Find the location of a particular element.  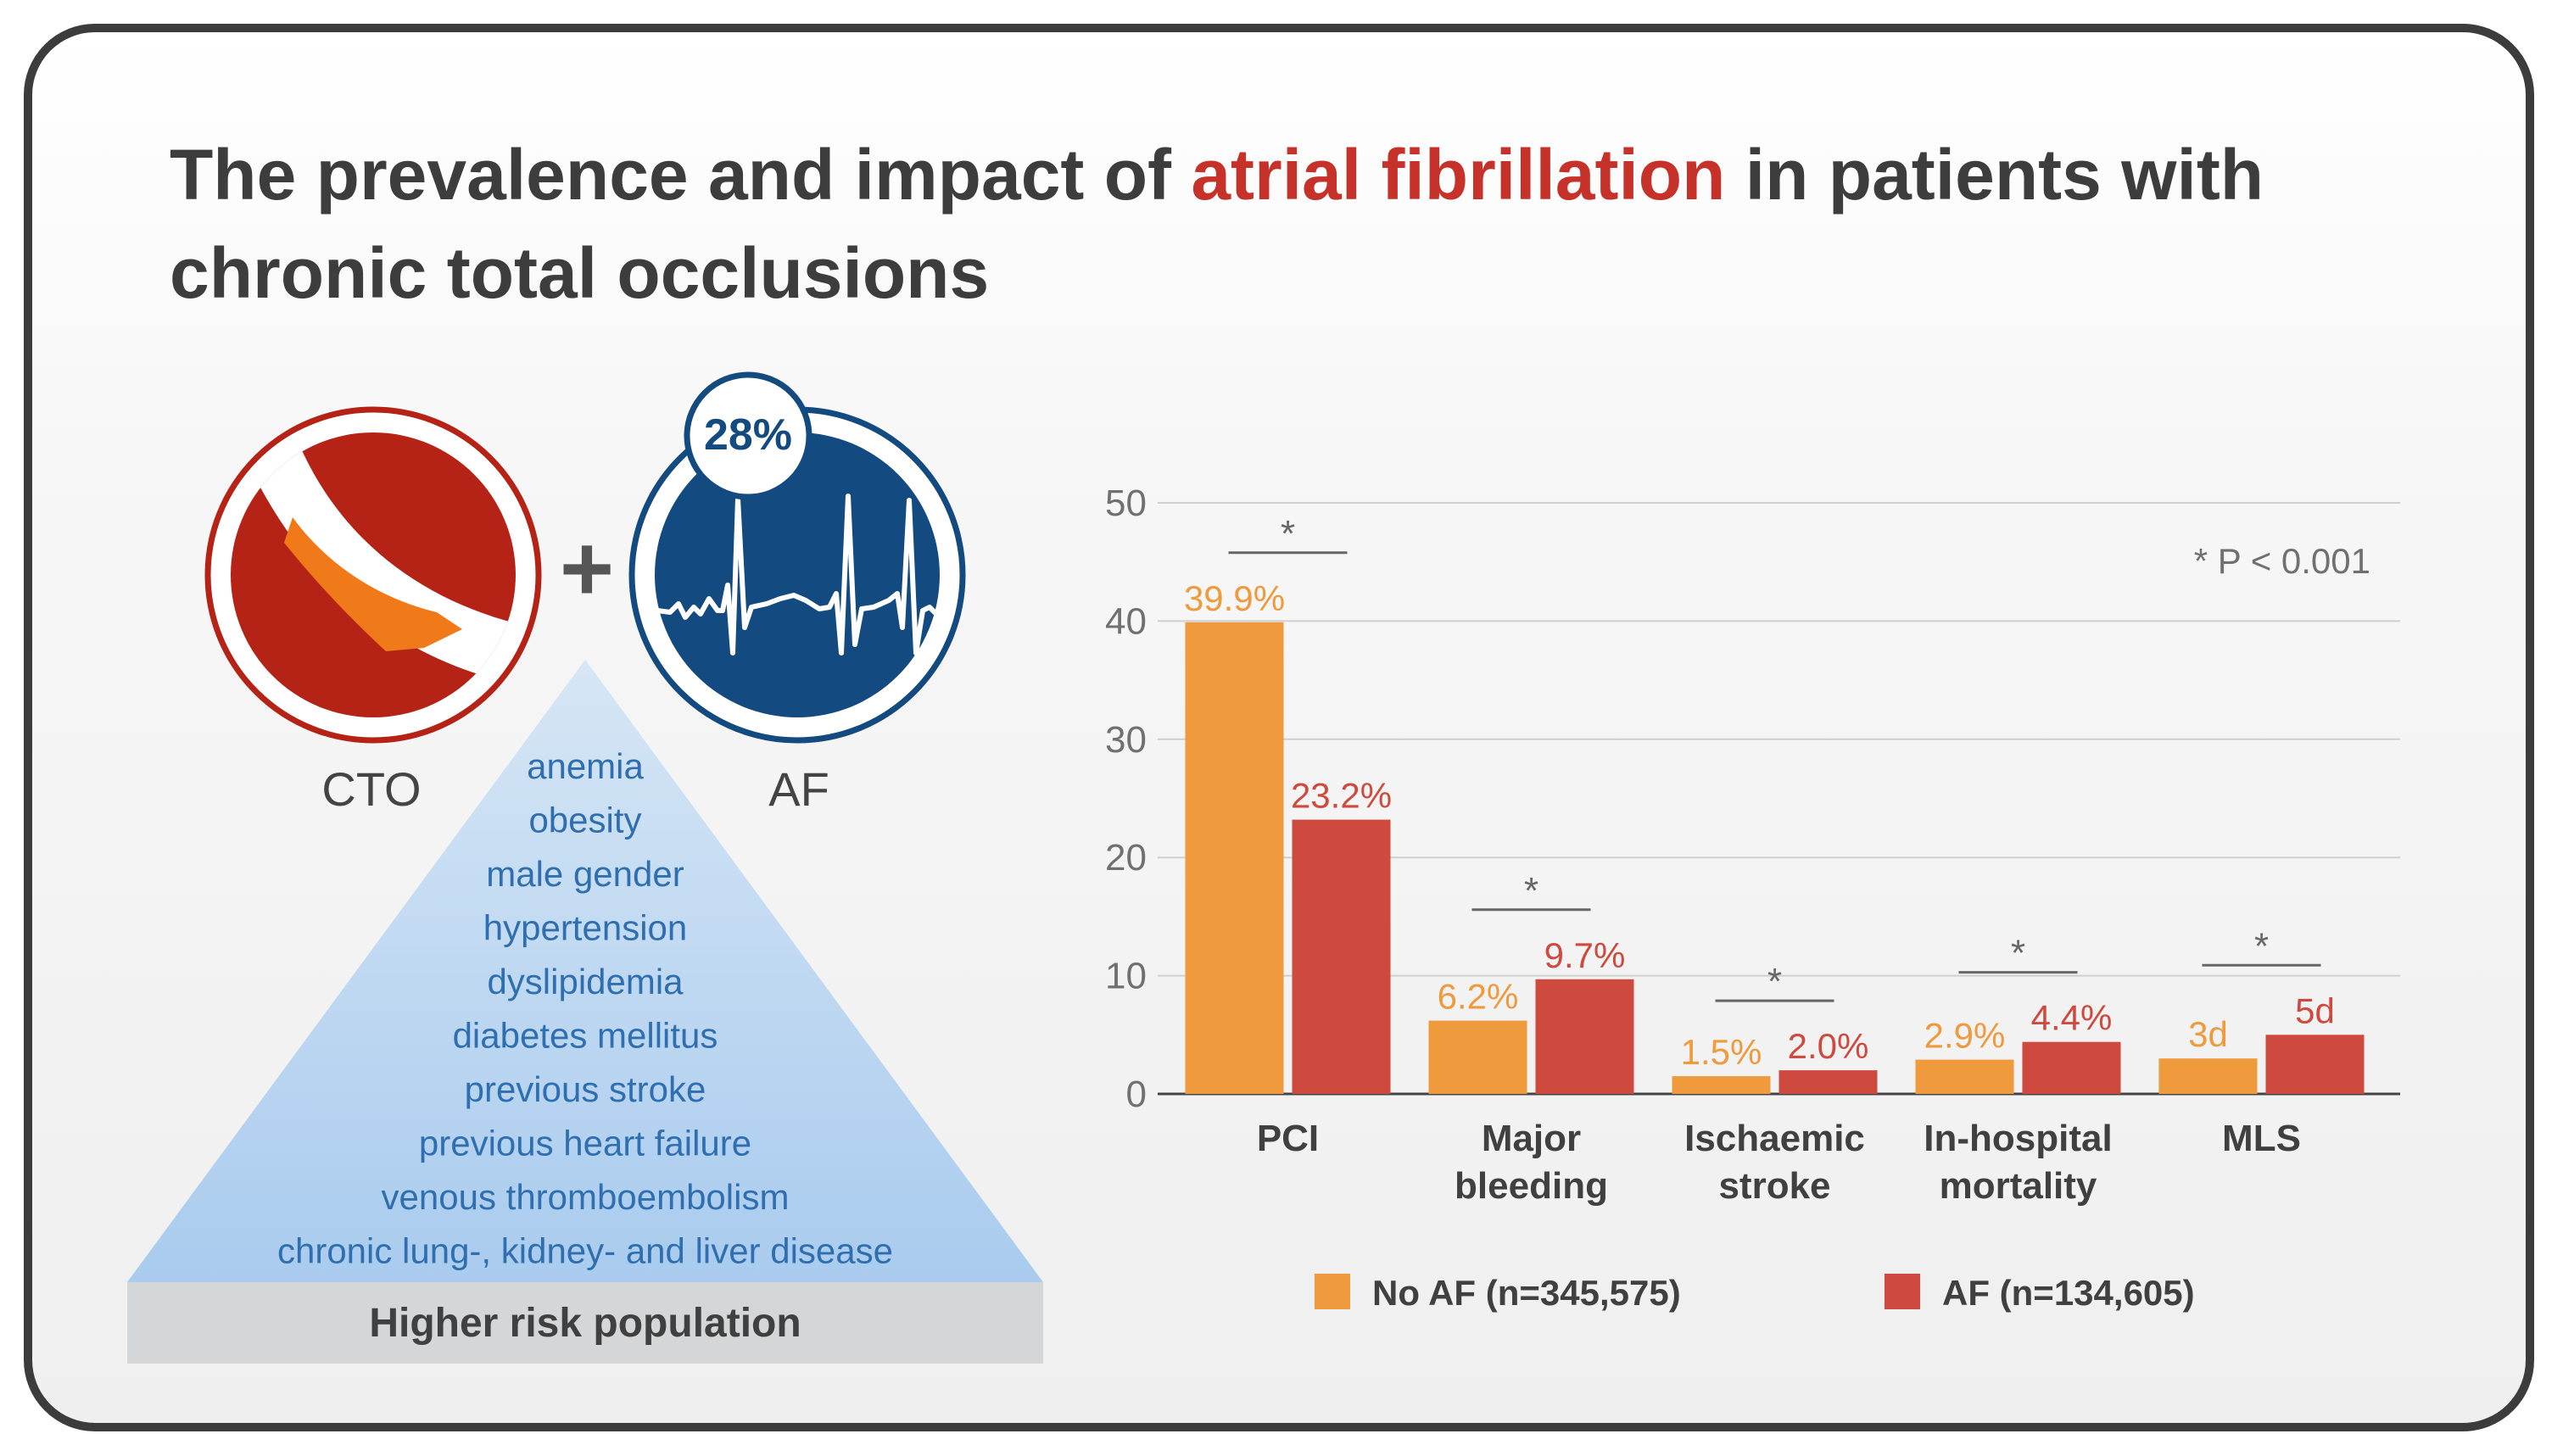

af-badge-value: 28% is located at coordinates (748, 435).